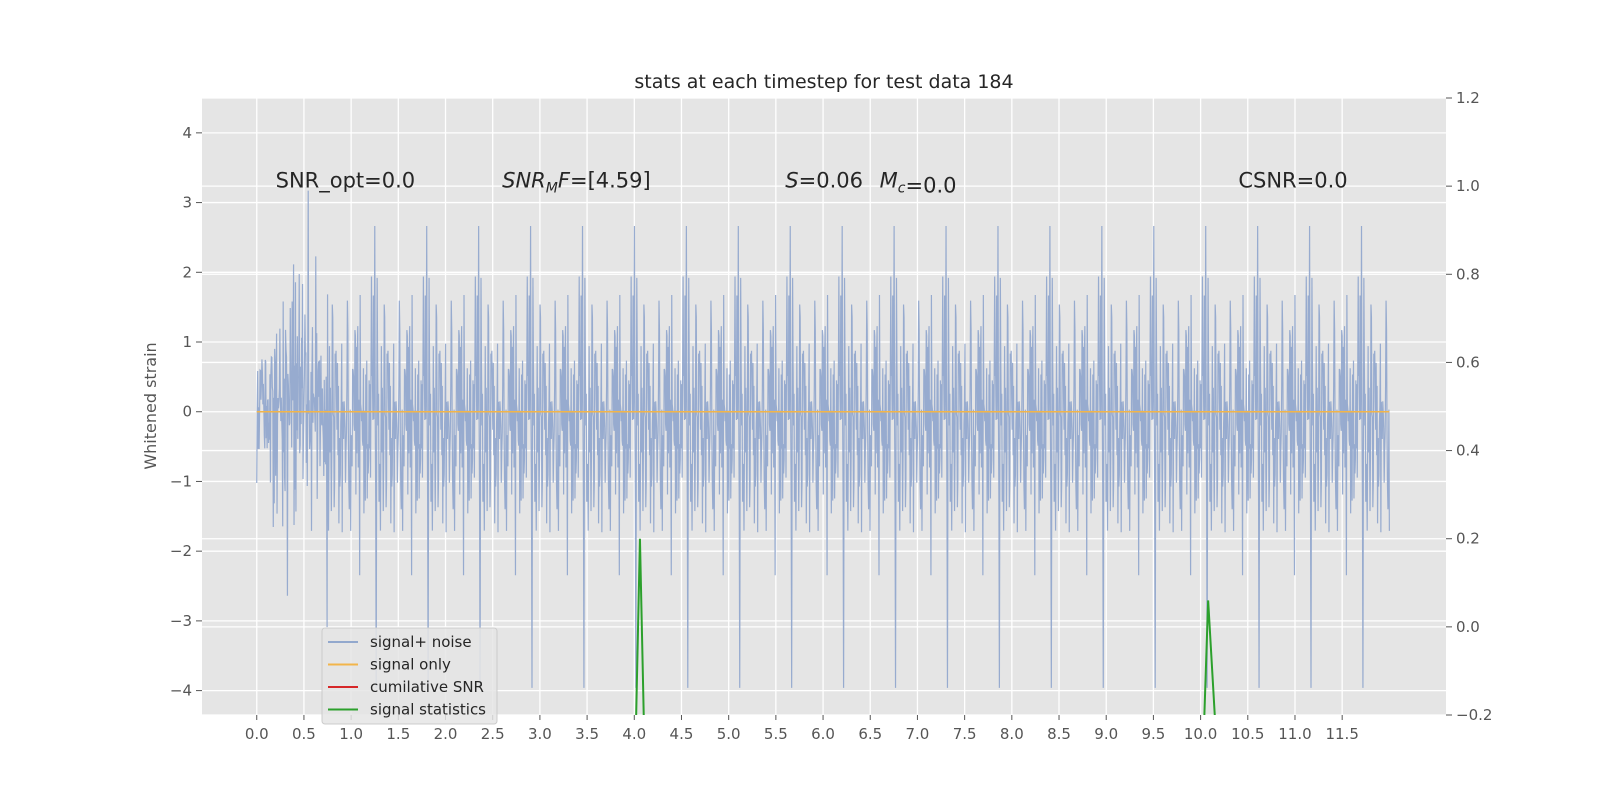  Describe the element at coordinates (187, 133) in the screenshot. I see `y-tick-label: 4` at that location.